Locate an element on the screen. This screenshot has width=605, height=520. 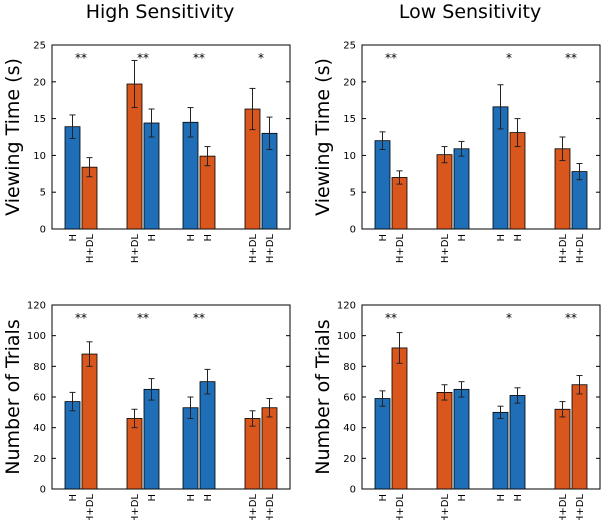
column-title-low: Low Sensitivity is located at coordinates (470, 12).